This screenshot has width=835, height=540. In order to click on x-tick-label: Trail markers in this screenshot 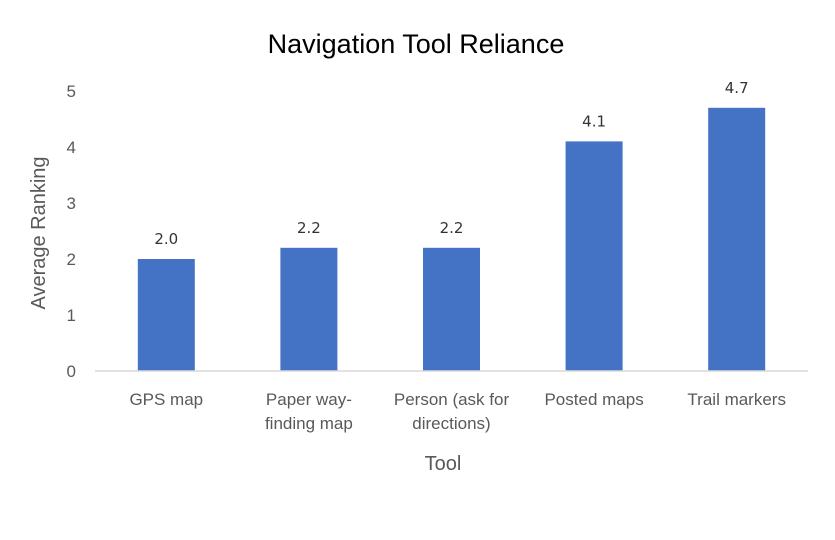, I will do `click(736, 399)`.